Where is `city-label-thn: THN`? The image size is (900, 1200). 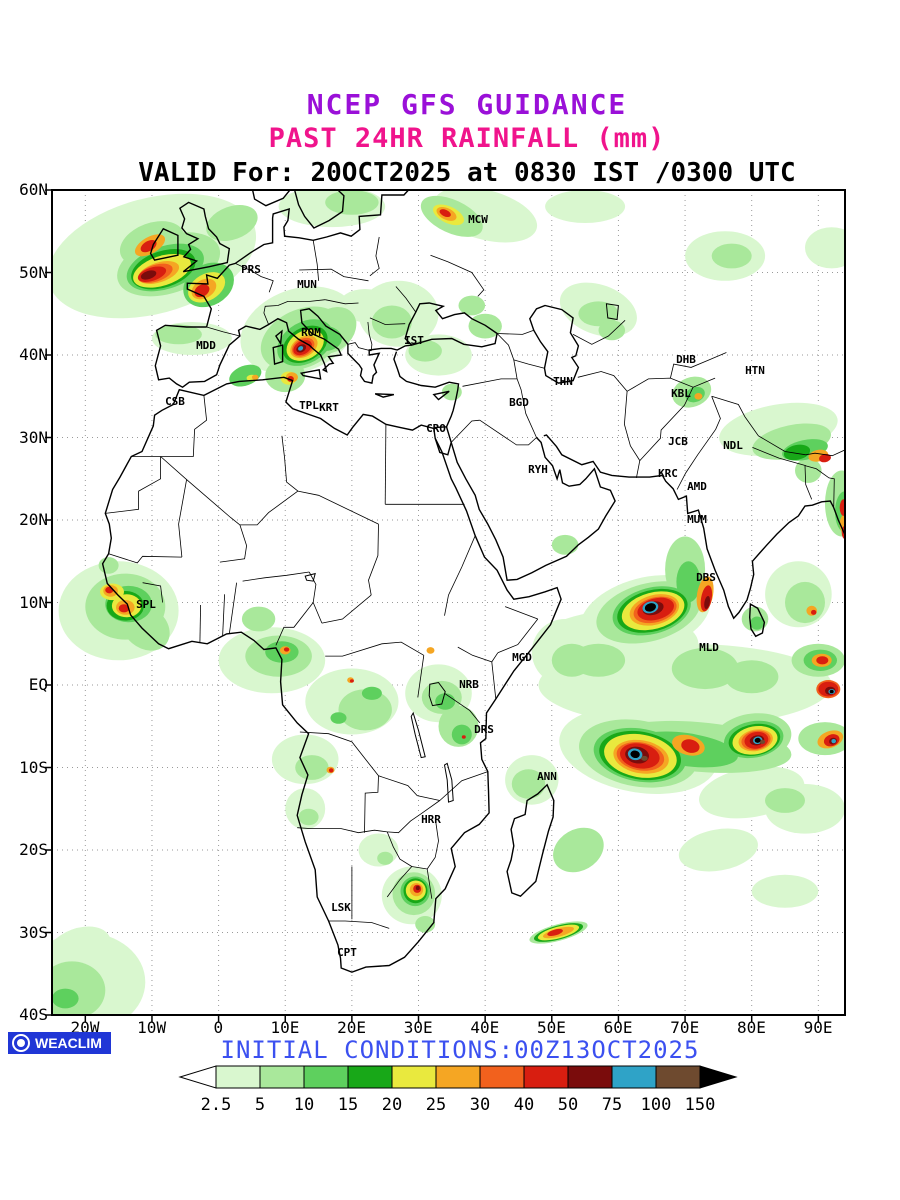
city-label-thn: THN is located at coordinates (563, 381).